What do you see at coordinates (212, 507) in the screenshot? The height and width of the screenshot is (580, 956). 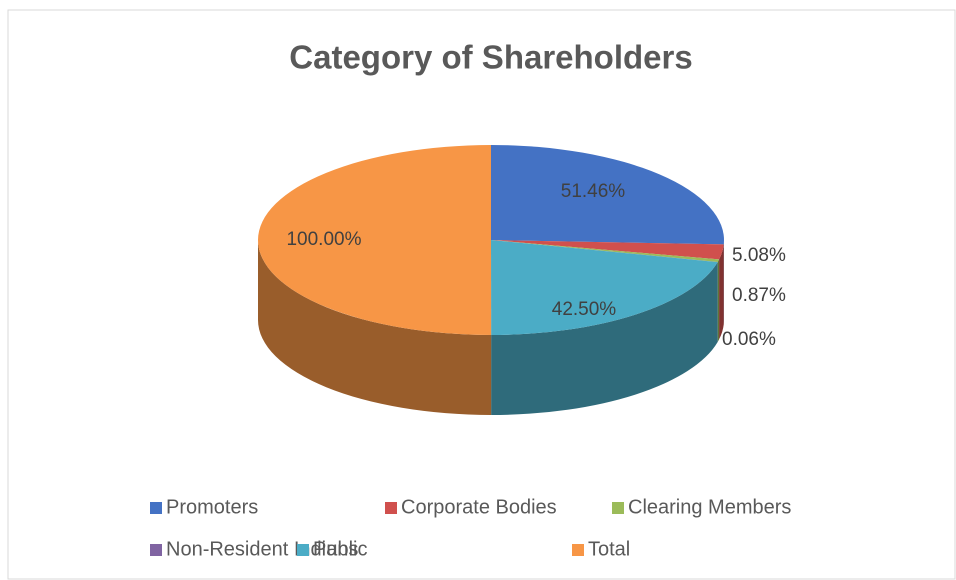 I see `legend-label: Promoters` at bounding box center [212, 507].